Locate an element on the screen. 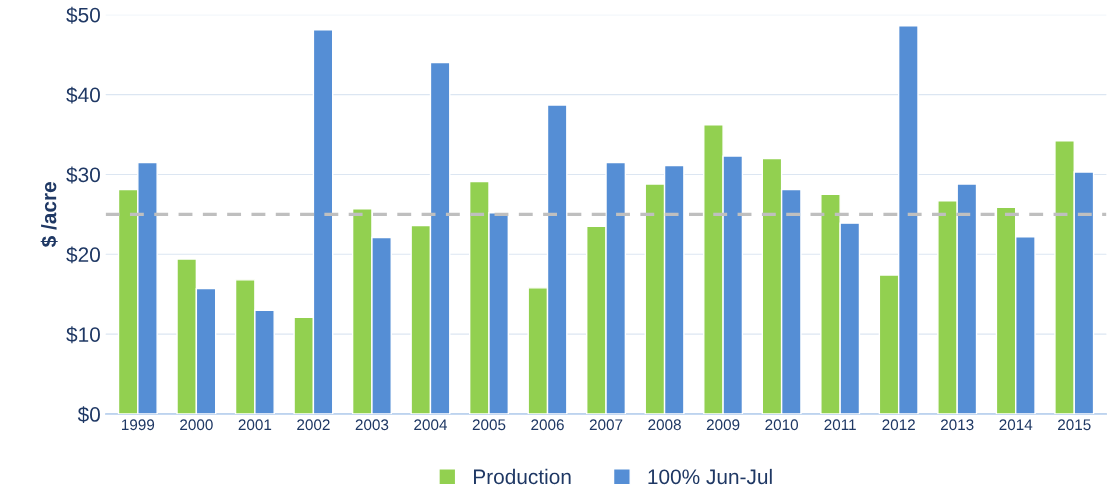 The image size is (1112, 490). legend-label: Production is located at coordinates (522, 476).